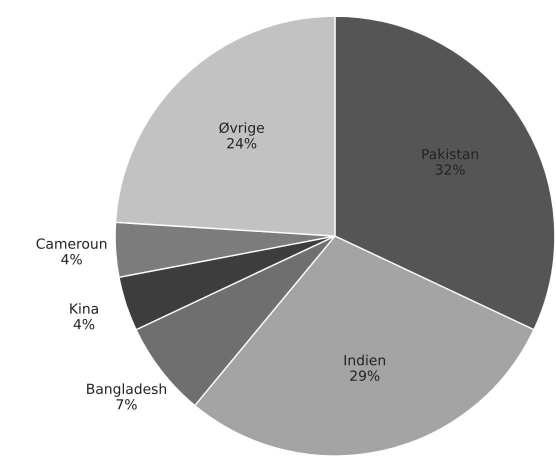 The height and width of the screenshot is (462, 556). What do you see at coordinates (84, 308) in the screenshot?
I see `slice-label: Kina` at bounding box center [84, 308].